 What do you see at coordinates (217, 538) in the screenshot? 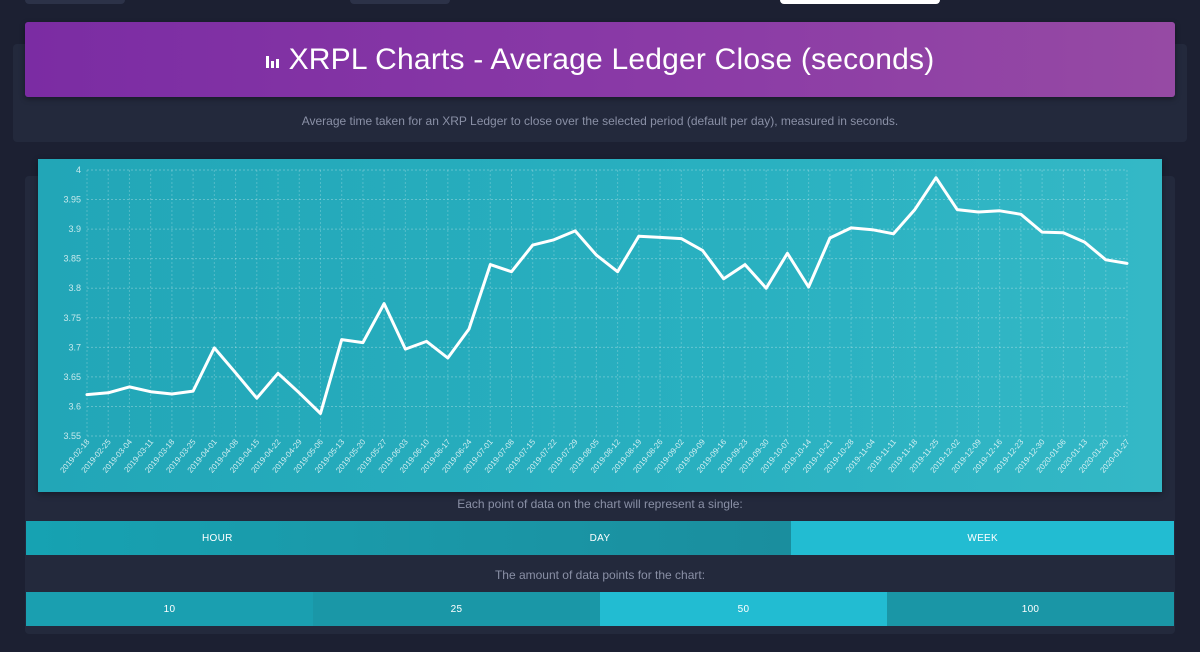
I see `interval-hour-button: HOUR` at bounding box center [217, 538].